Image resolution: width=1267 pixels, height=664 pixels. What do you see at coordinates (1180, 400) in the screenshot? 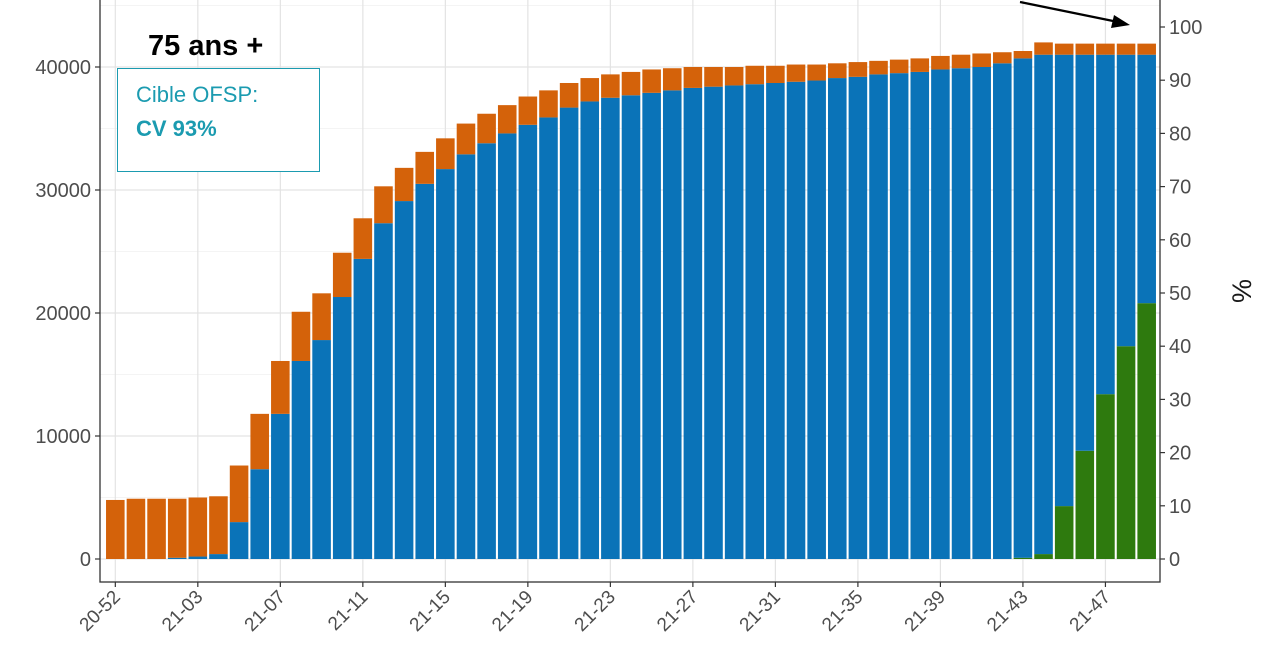
I see `right-axis-tick-label: 30` at bounding box center [1180, 400].